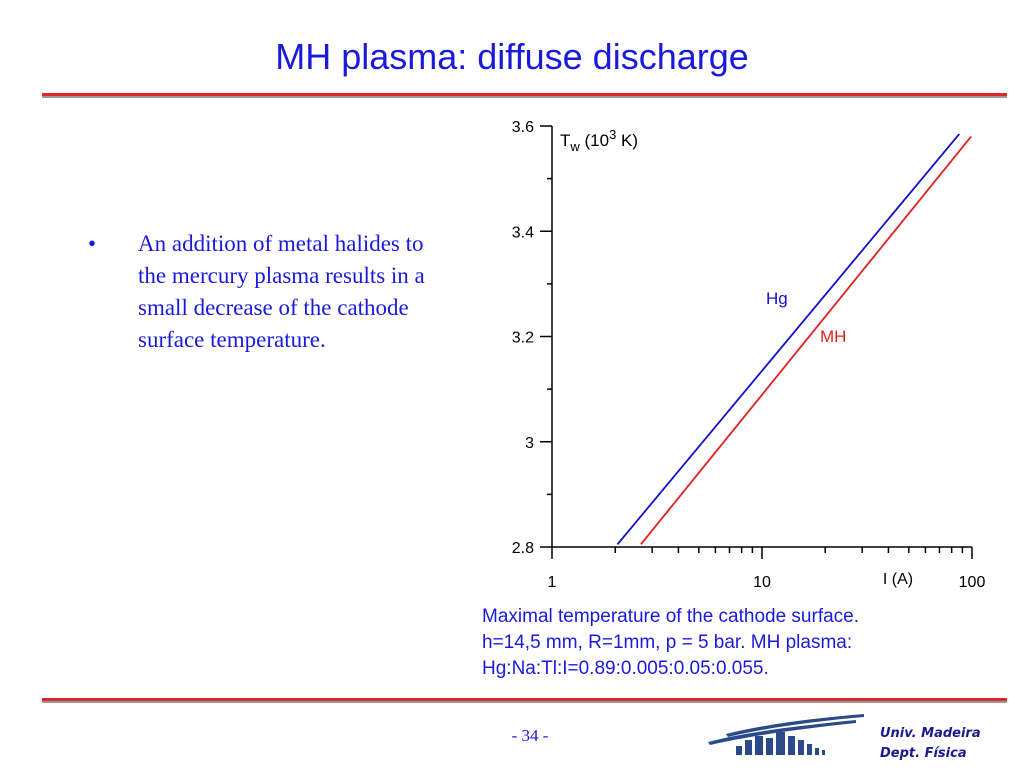  Describe the element at coordinates (930, 733) in the screenshot. I see `institution-line-1: Univ. Madeira` at that location.